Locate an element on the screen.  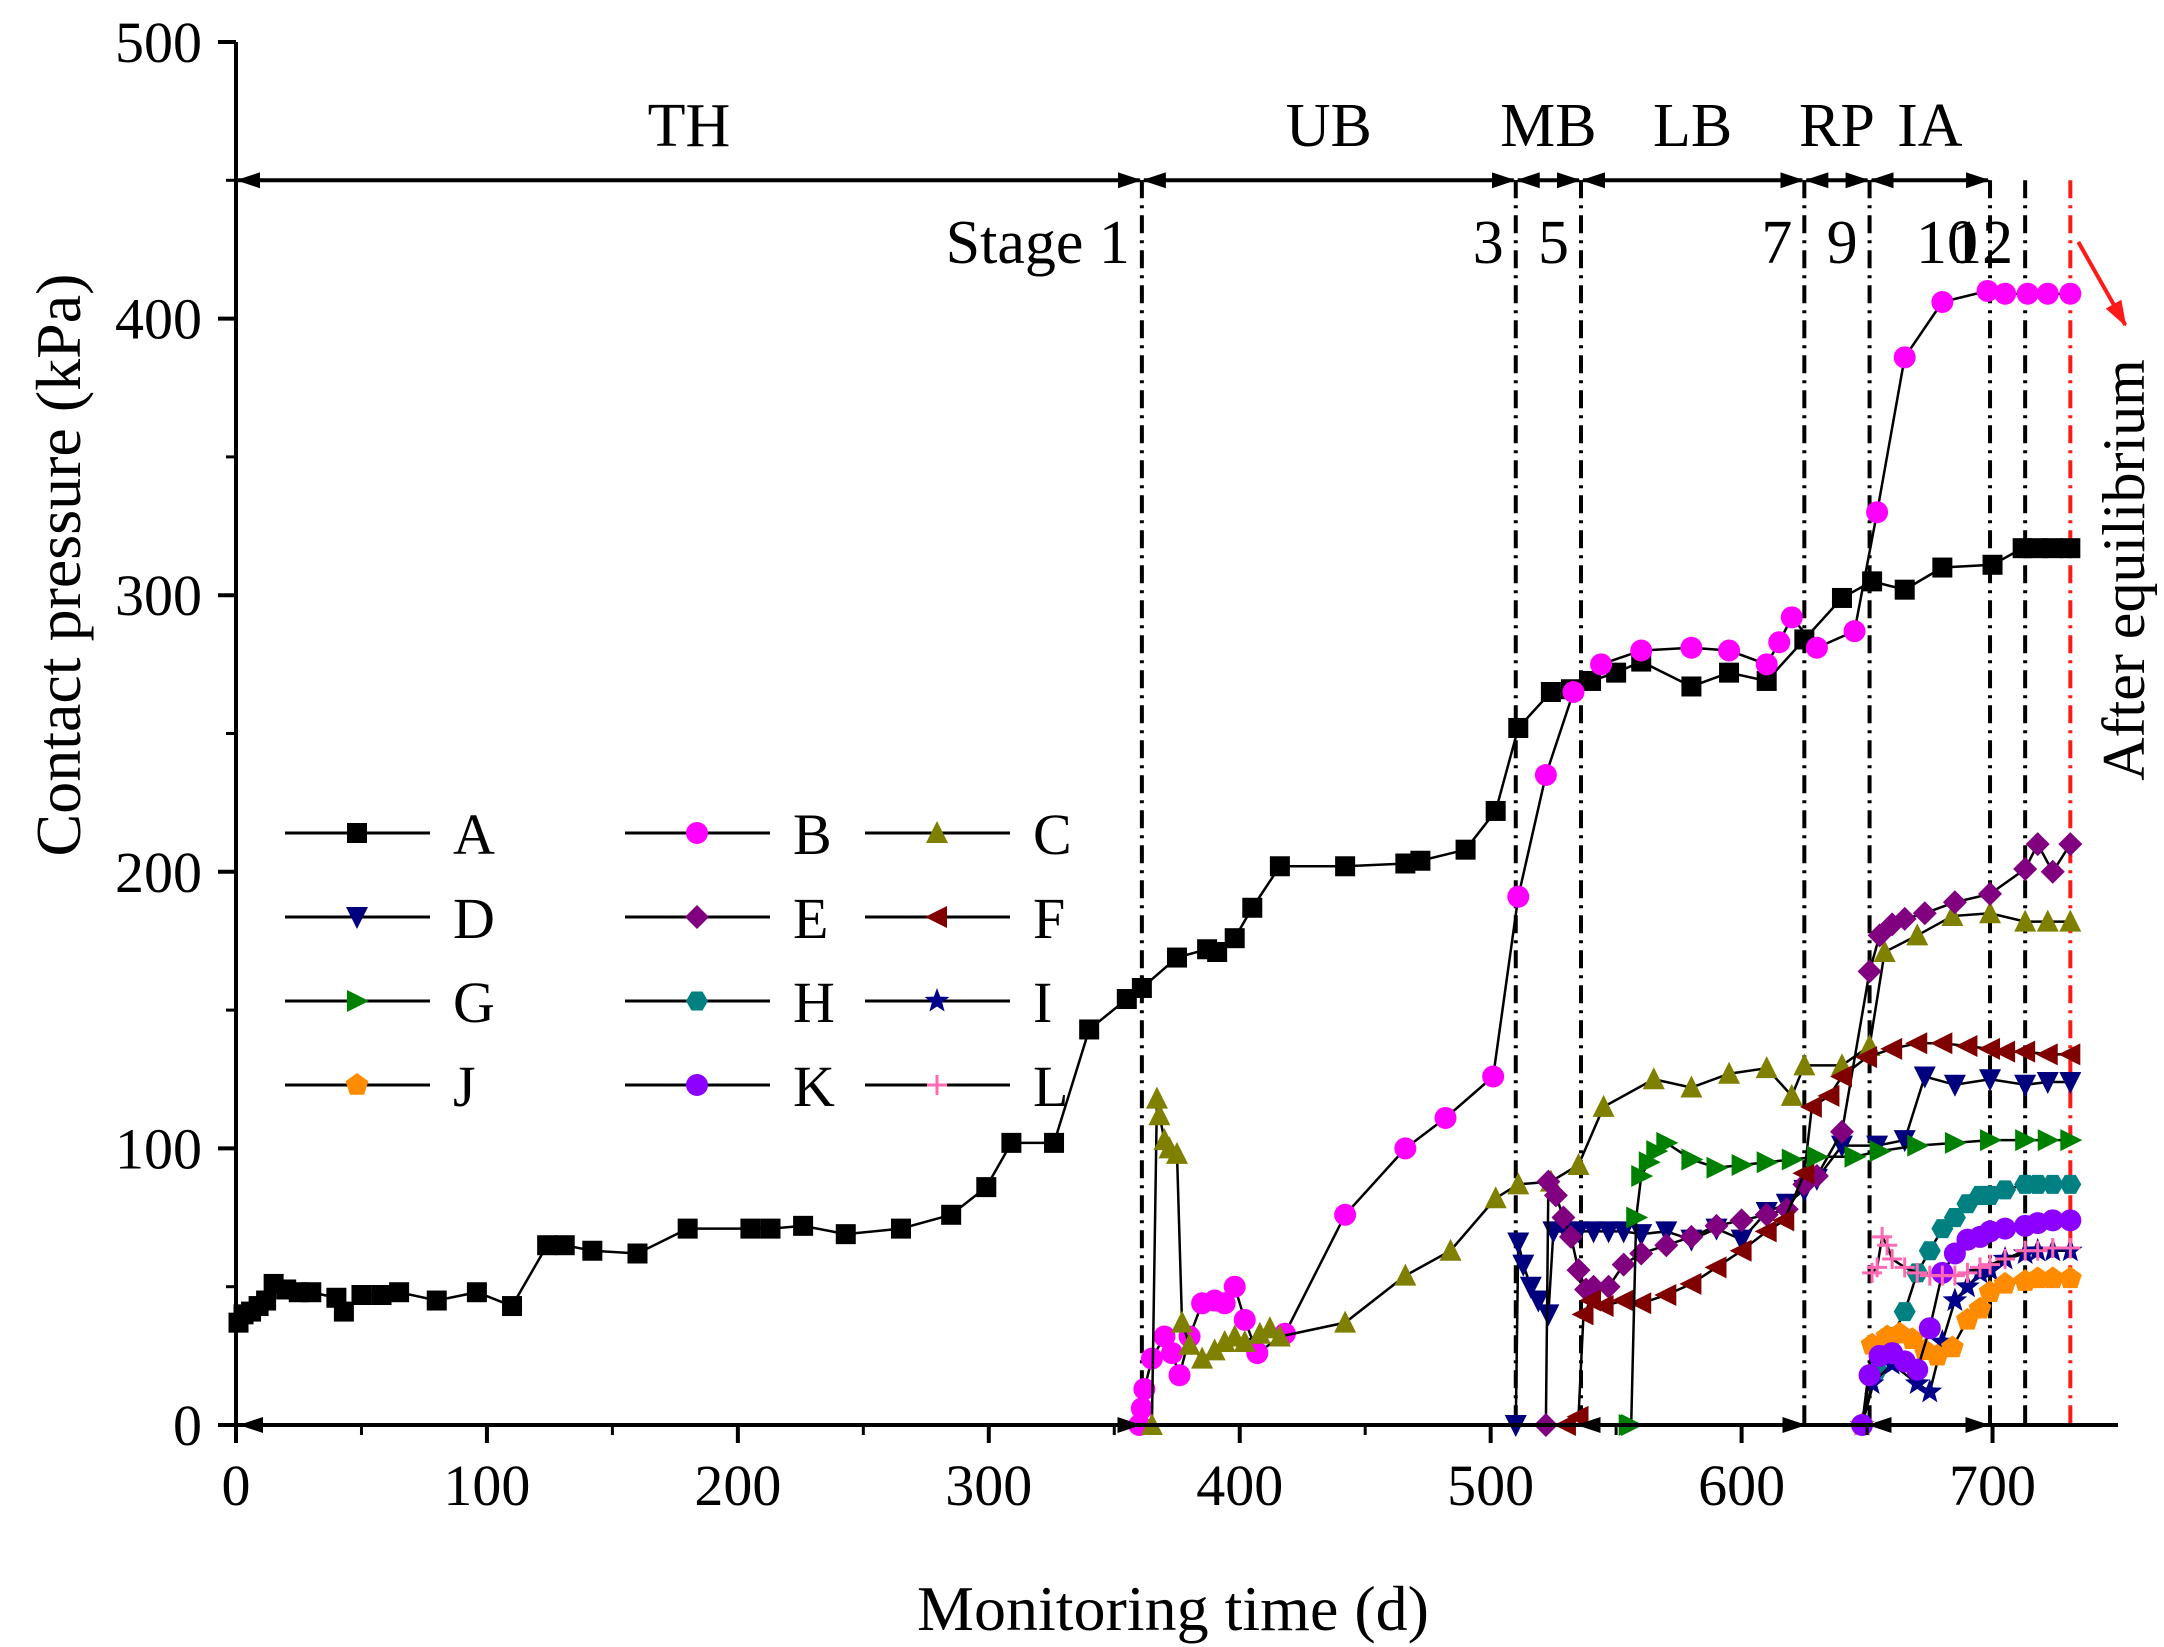
x-tick-label: 600 is located at coordinates (1741, 1485).